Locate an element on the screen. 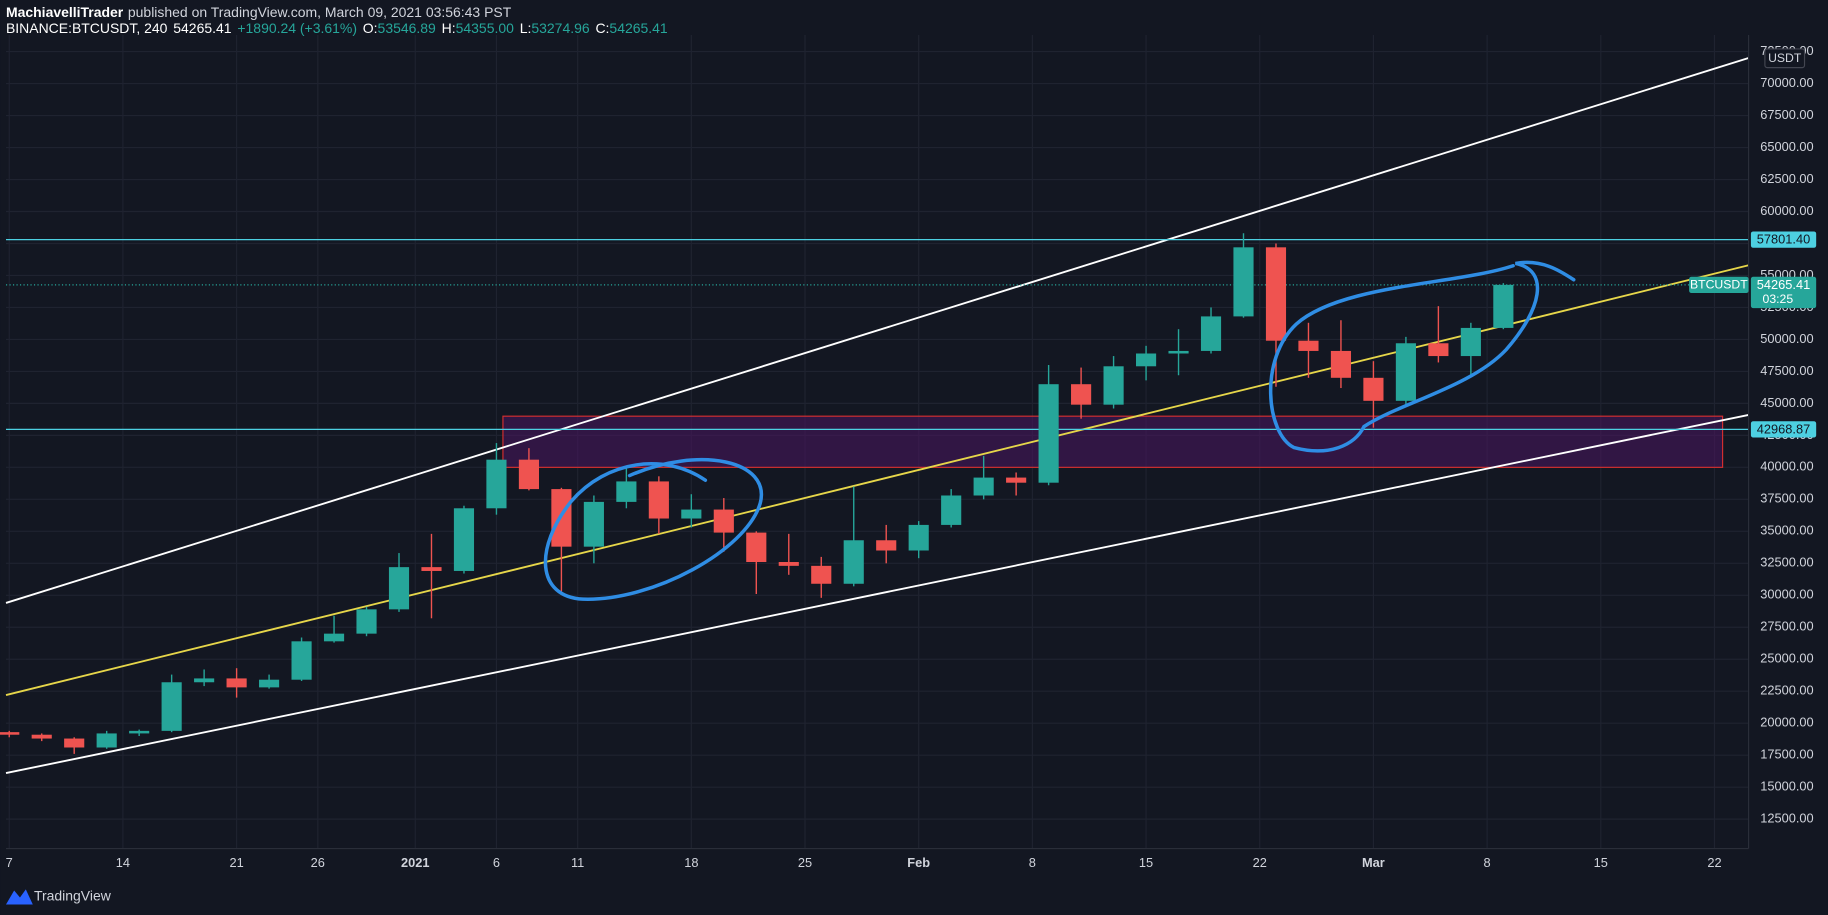 The width and height of the screenshot is (1828, 915). label: H: is located at coordinates (449, 28).